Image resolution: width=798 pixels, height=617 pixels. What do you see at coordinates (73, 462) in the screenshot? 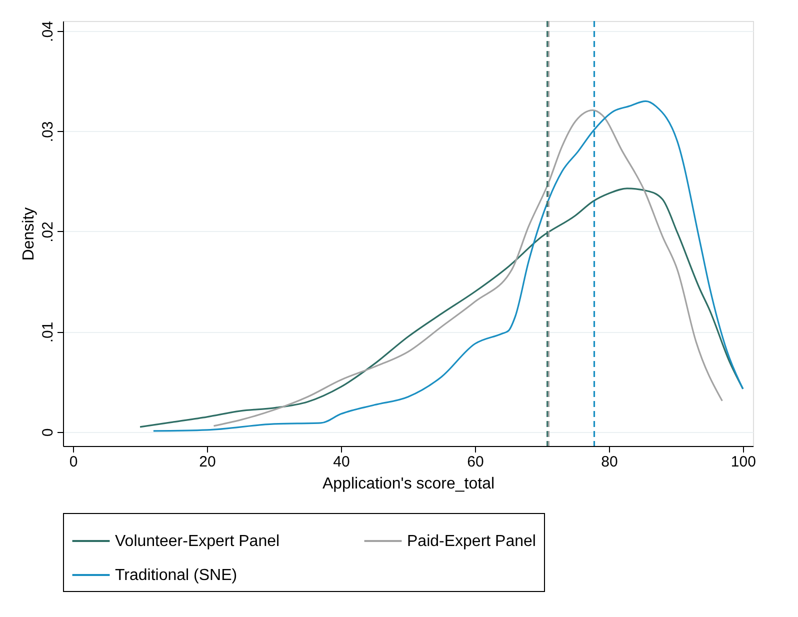
I see `x-tick-label: 0` at bounding box center [73, 462].